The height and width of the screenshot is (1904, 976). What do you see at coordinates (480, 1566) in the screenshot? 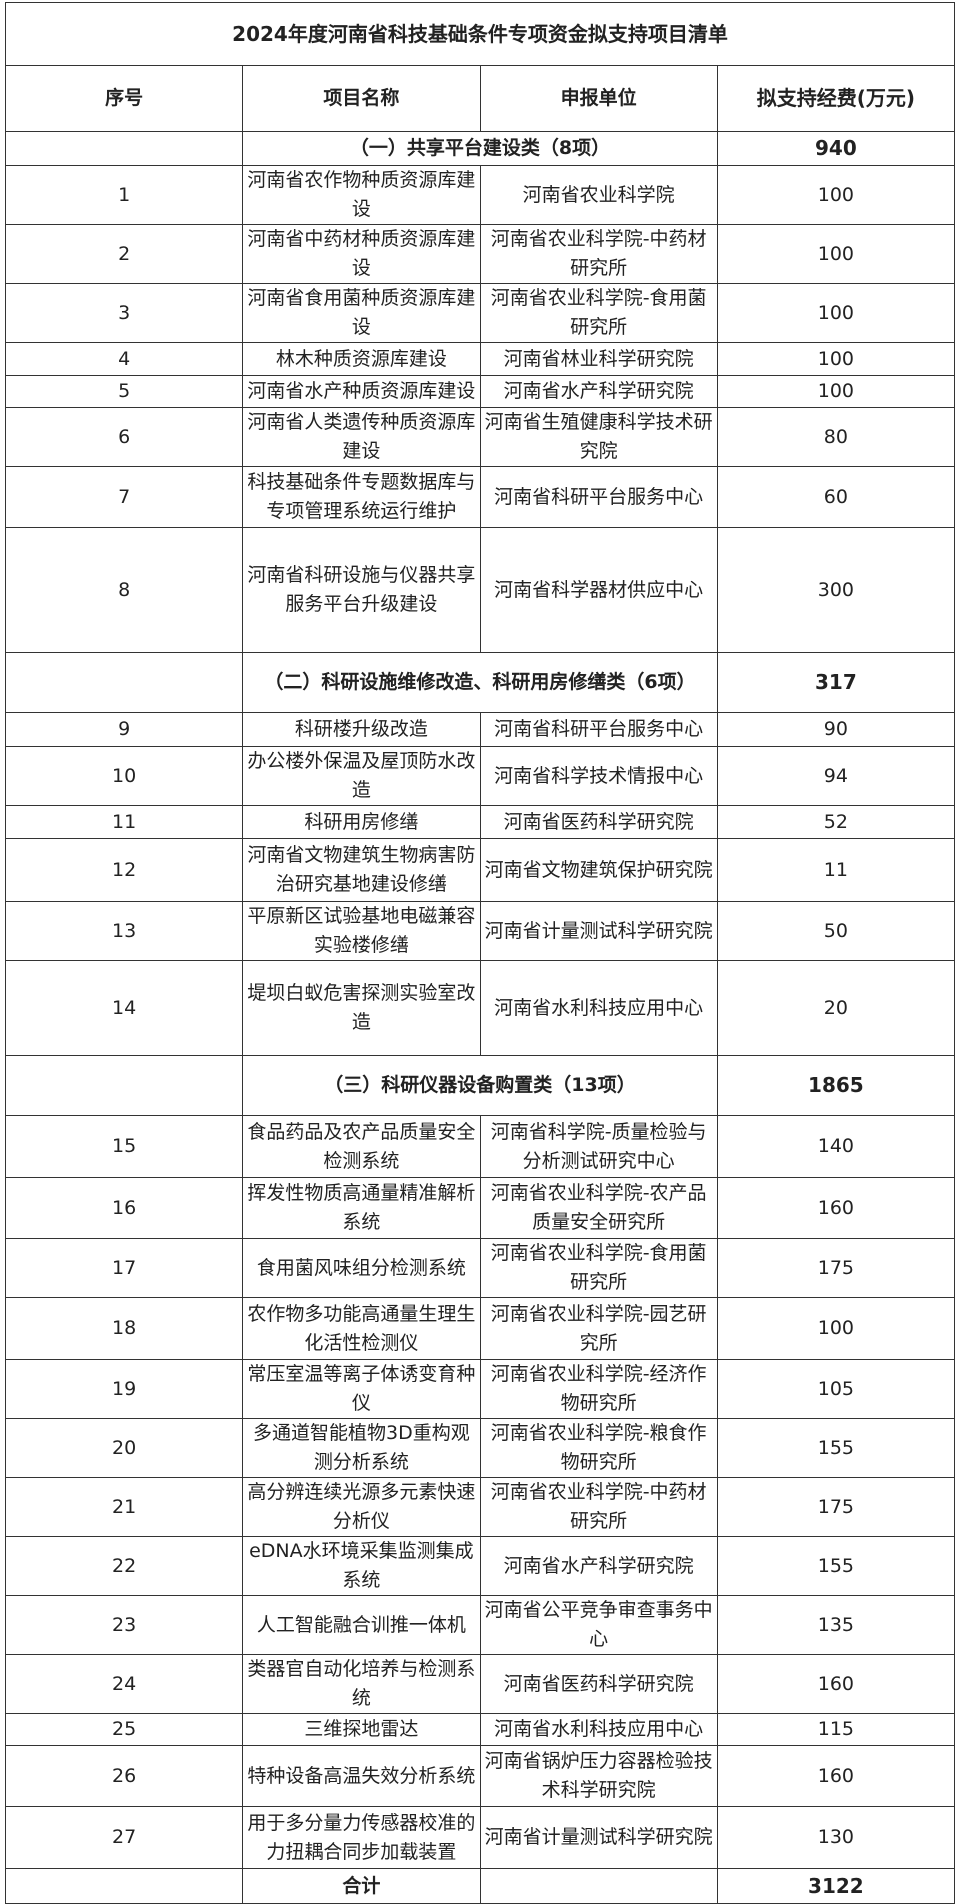
I see `table-row: 22 eDNA水环境采集监测集成系统 河南省水产科学研究院 155` at bounding box center [480, 1566].